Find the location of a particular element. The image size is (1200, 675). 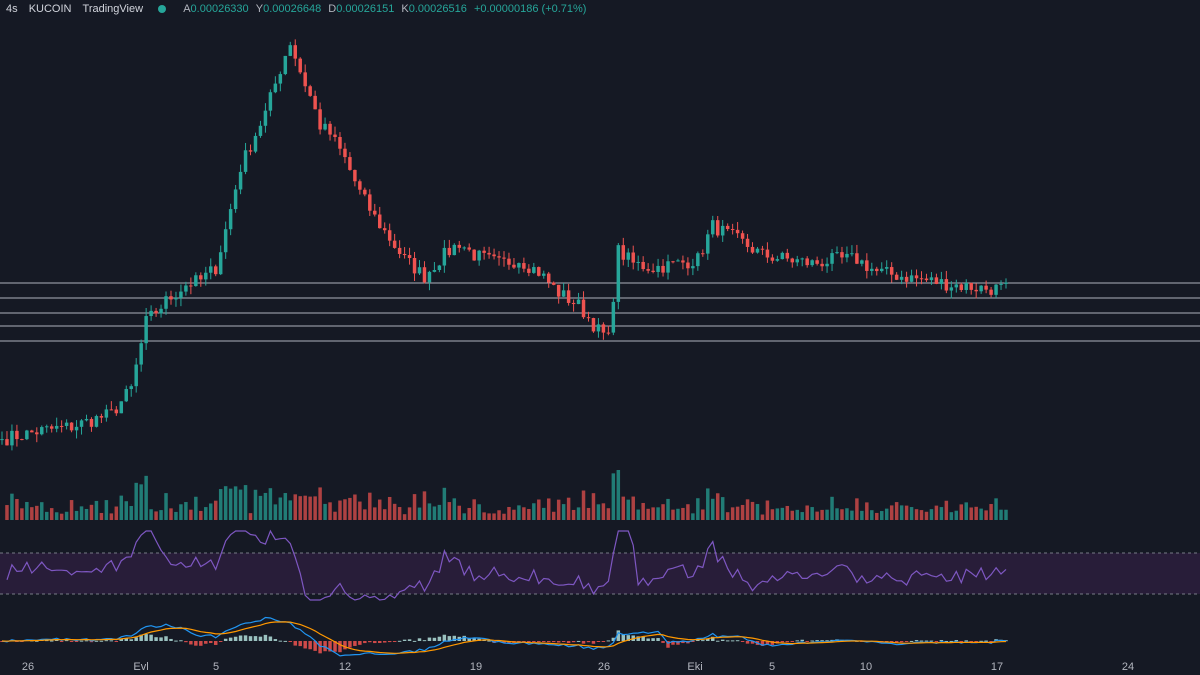

interval-label: 4s is located at coordinates (12, 9).